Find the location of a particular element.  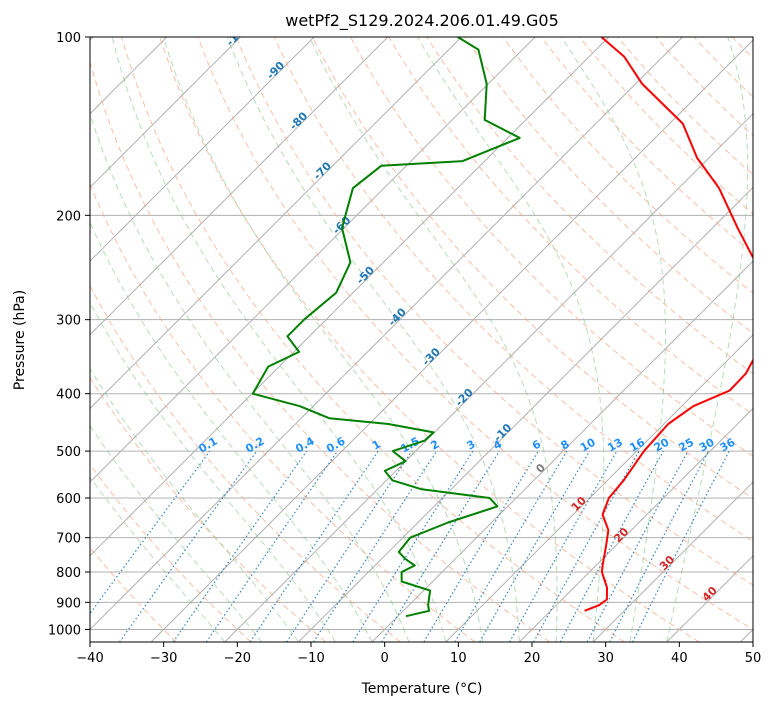

y-tick-label: 800 is located at coordinates (68, 573).